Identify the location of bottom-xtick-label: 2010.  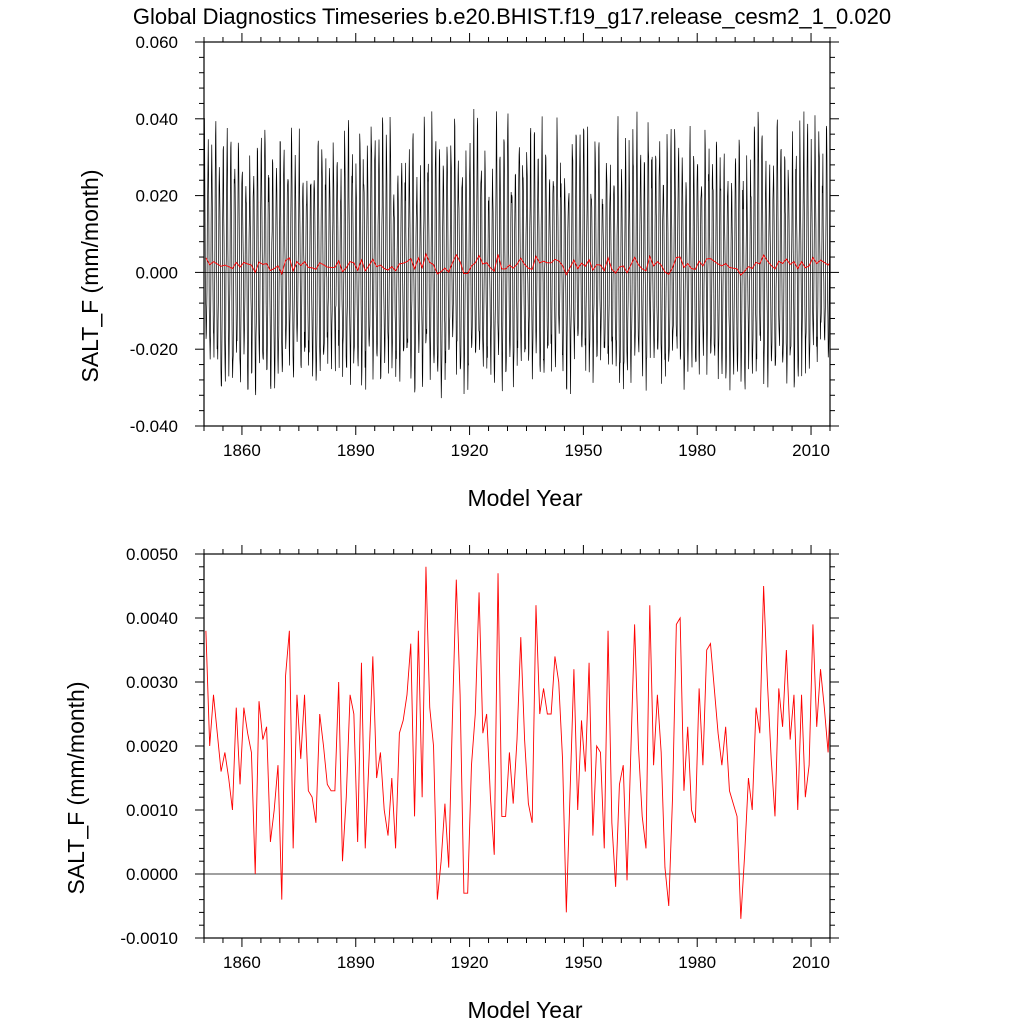
(811, 962).